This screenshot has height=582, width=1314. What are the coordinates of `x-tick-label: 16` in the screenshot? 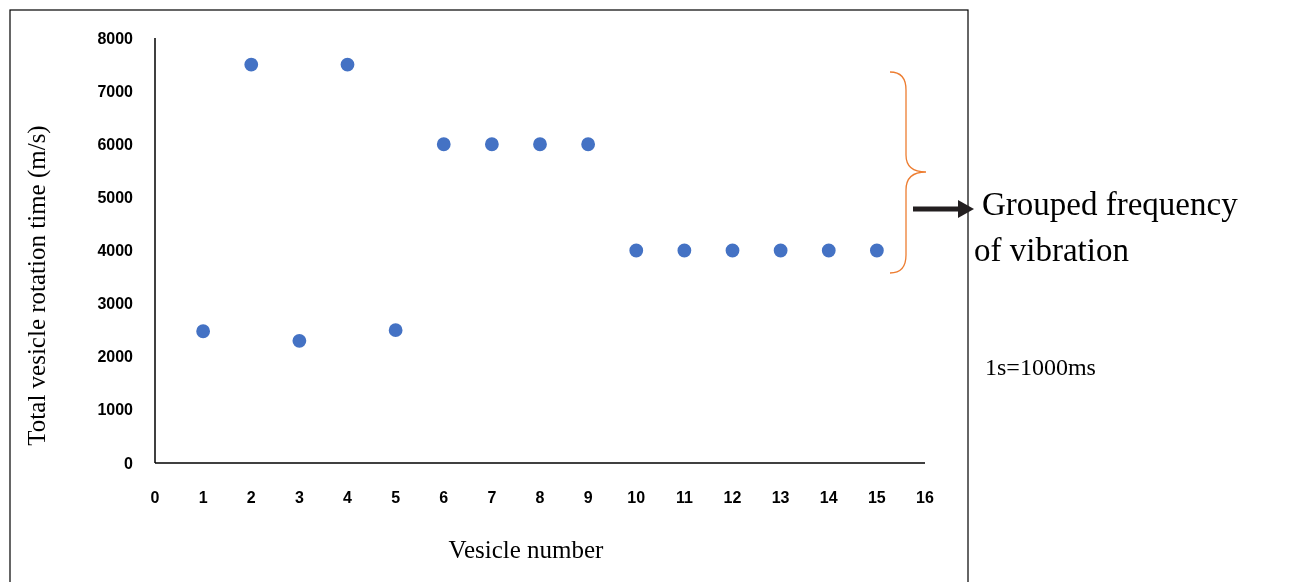 It's located at (925, 497).